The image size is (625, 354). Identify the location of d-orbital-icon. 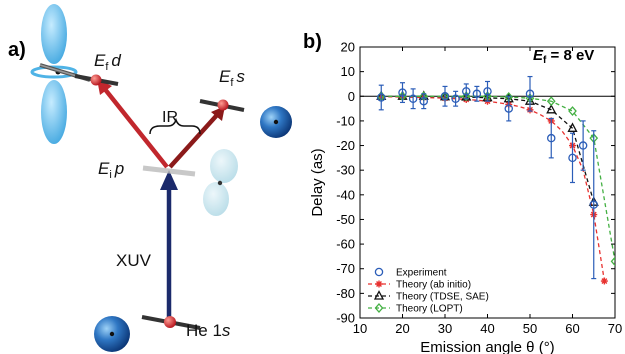
(60, 74).